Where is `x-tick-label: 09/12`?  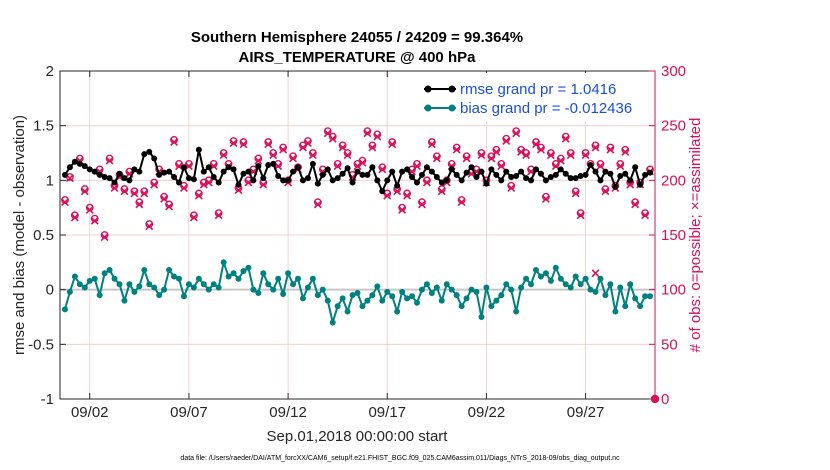
x-tick-label: 09/12 is located at coordinates (288, 412).